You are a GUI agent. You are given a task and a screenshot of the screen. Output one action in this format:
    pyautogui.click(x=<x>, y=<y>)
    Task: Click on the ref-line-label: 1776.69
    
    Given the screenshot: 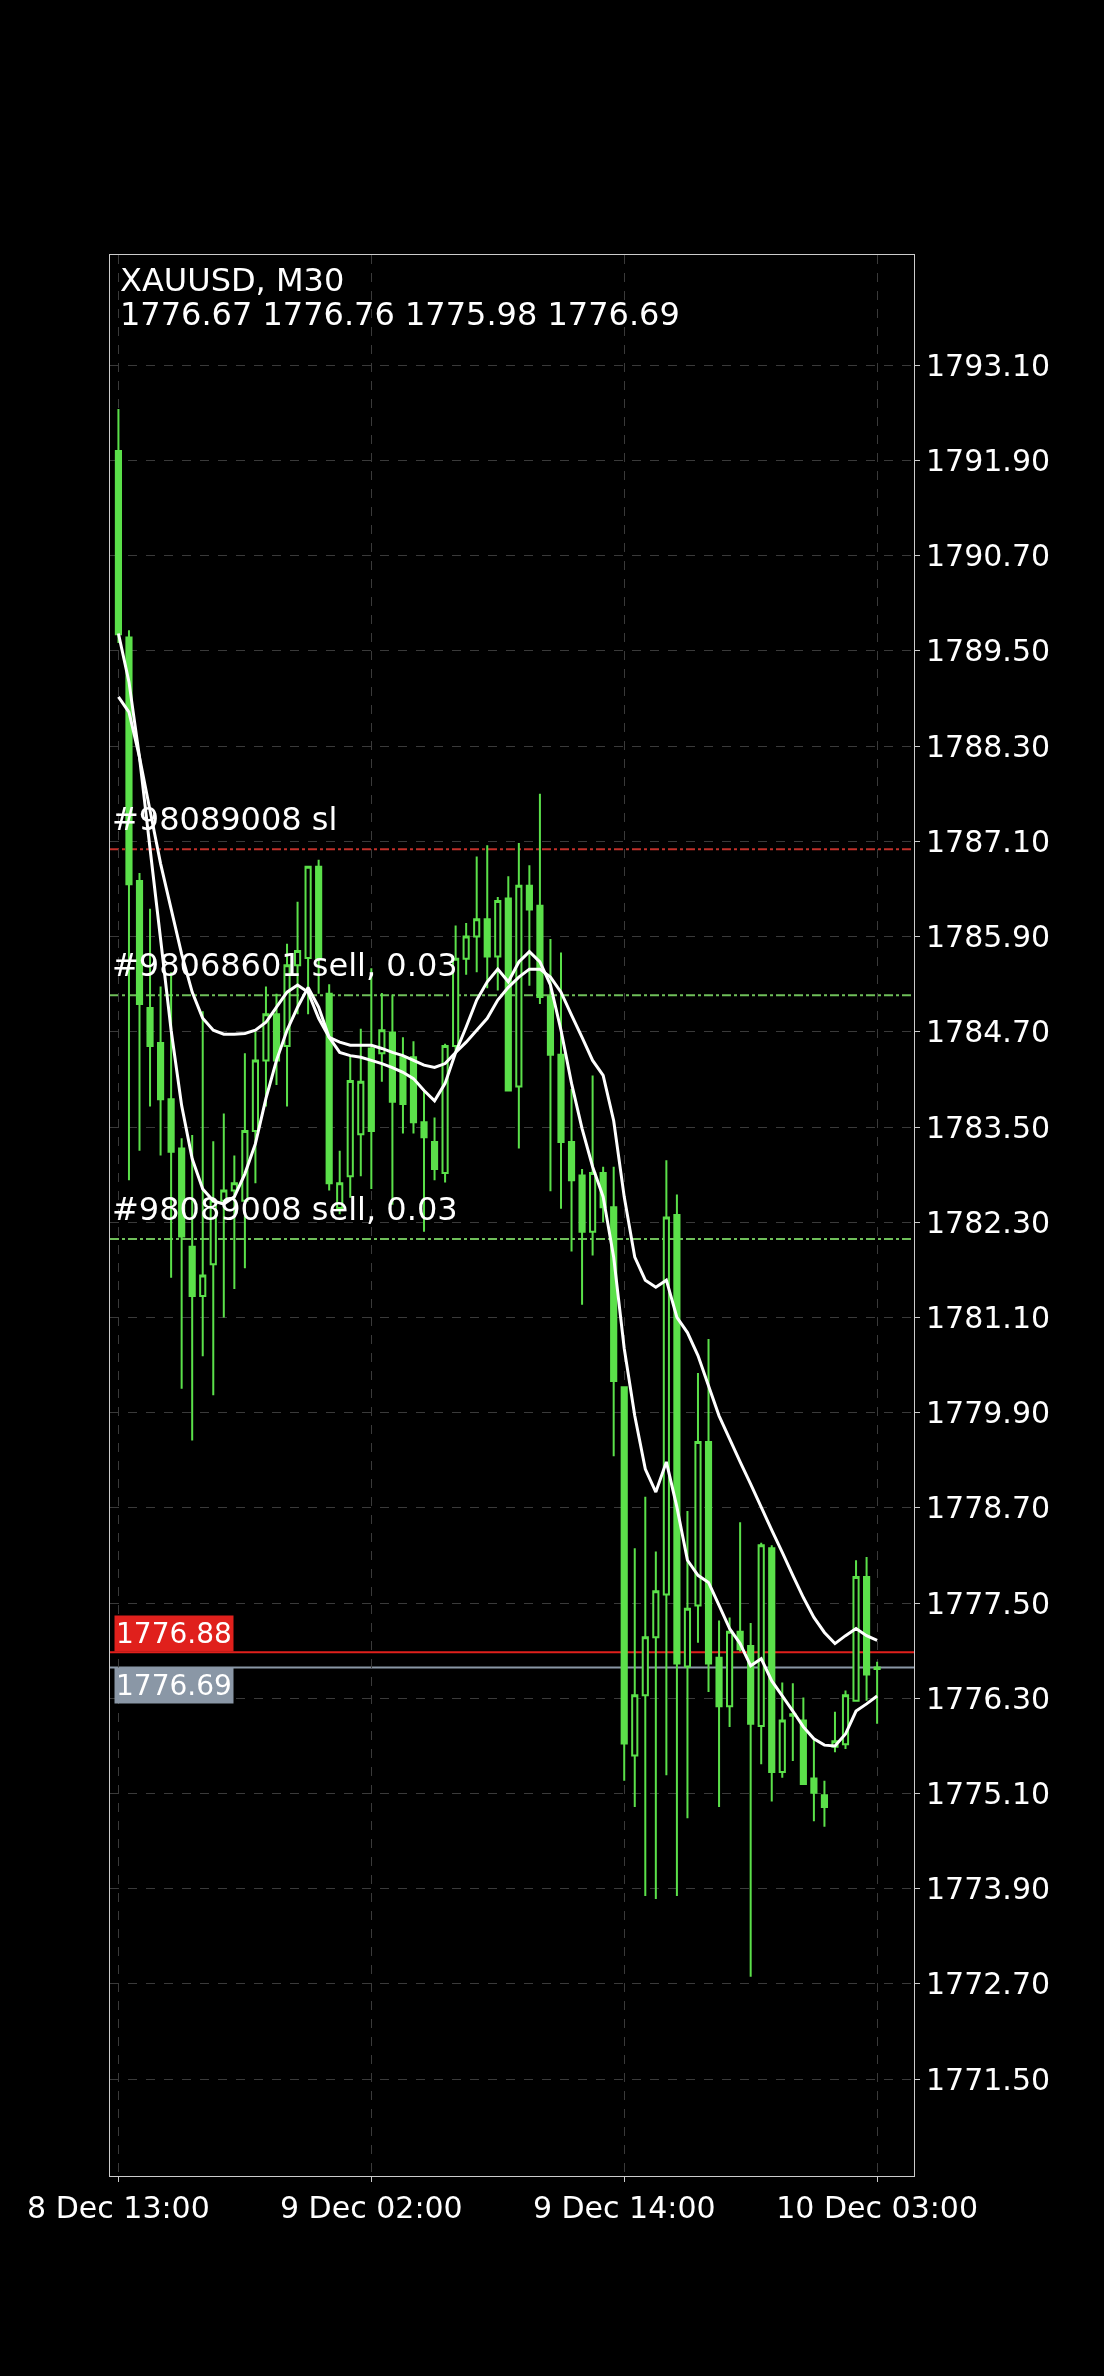 What is the action you would take?
    pyautogui.click(x=174, y=1685)
    